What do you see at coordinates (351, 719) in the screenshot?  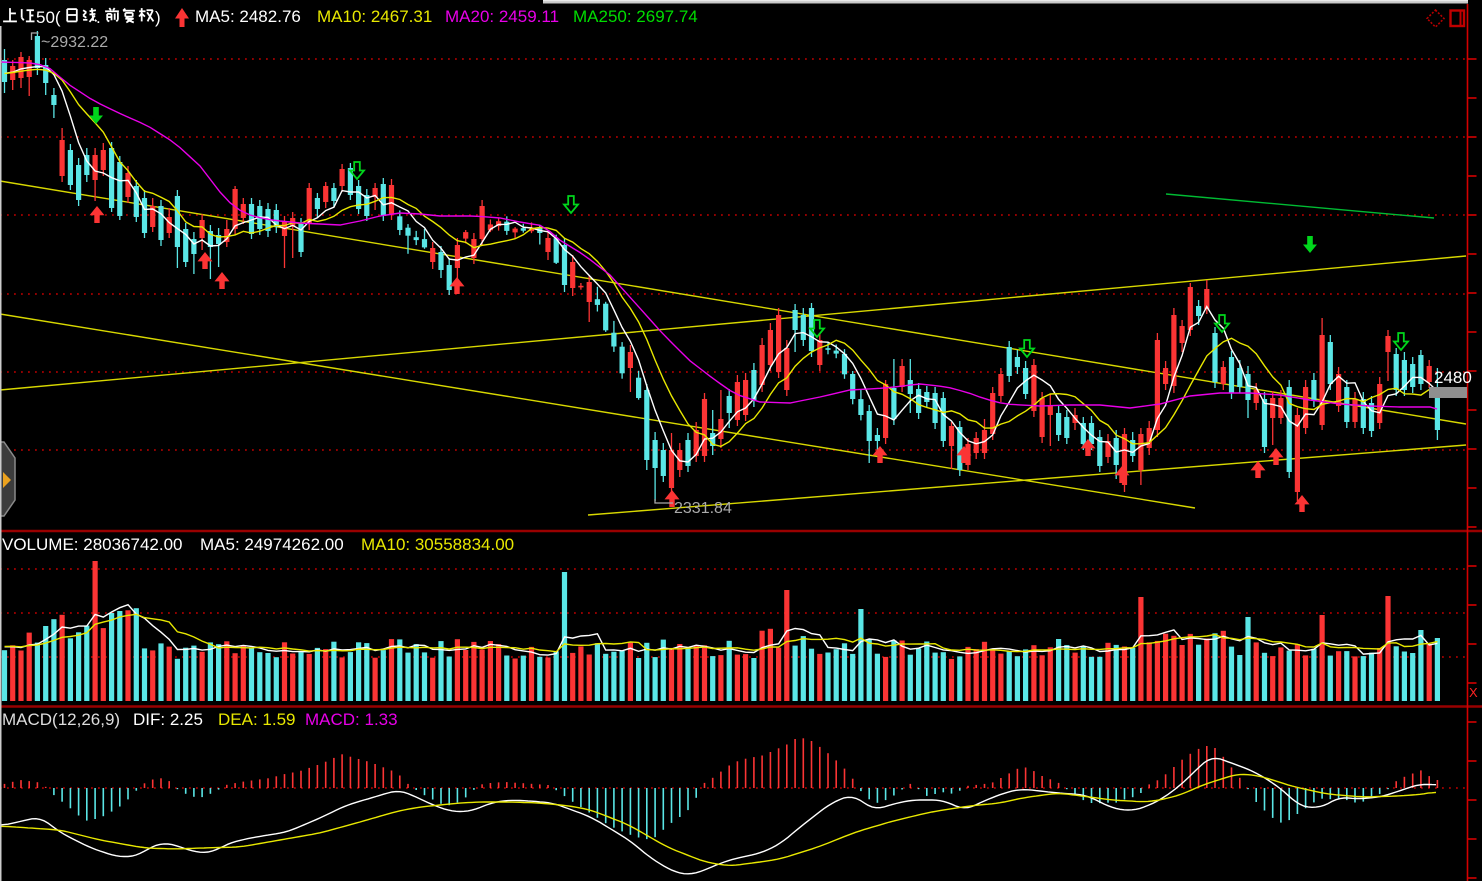 I see `svg-text: MACD: 1.33` at bounding box center [351, 719].